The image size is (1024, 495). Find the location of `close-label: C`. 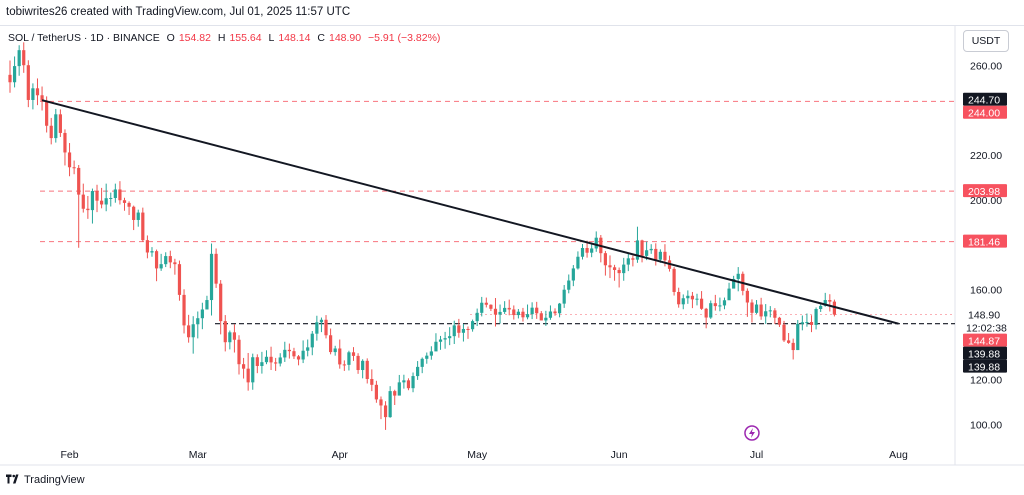

close-label: C is located at coordinates (321, 38).